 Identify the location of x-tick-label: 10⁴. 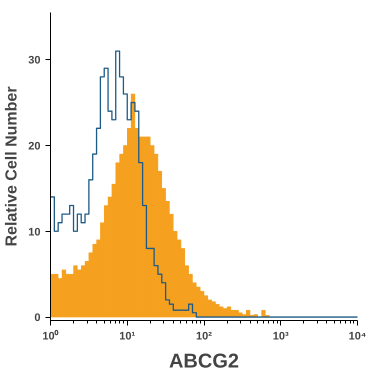
(357, 336).